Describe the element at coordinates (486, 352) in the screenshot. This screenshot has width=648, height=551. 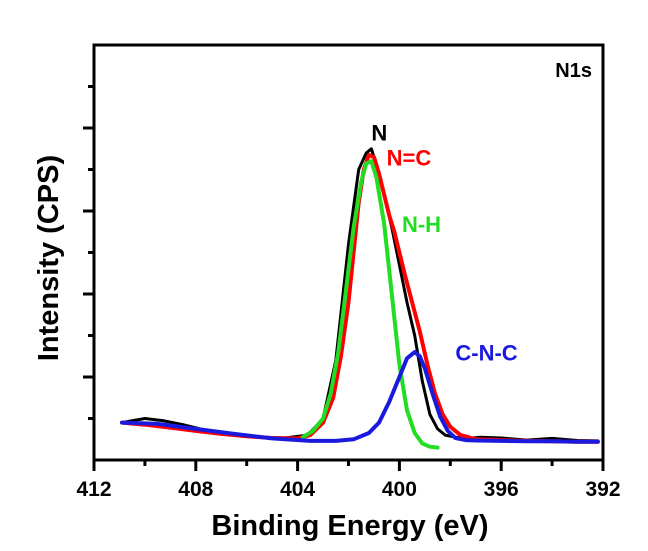
I see `peak-annotation: C-N-C` at that location.